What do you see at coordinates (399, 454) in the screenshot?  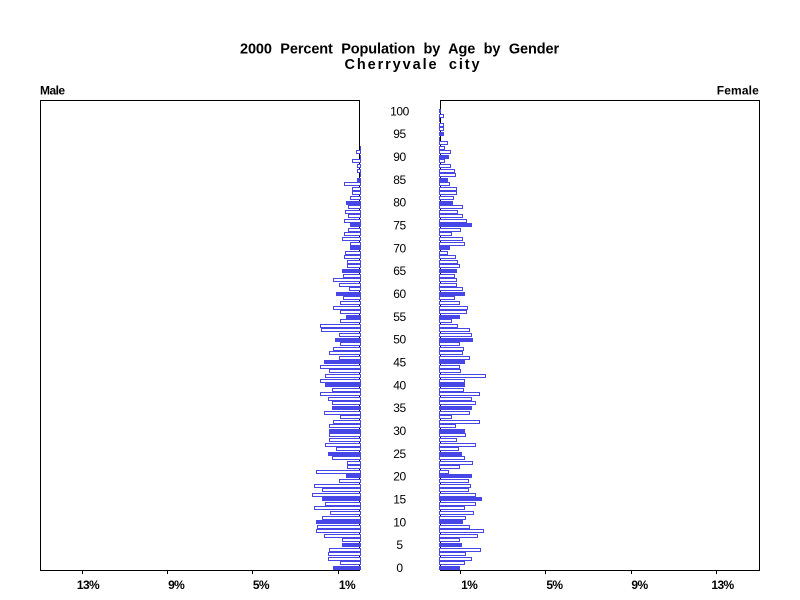 I see `svg-text: 25` at bounding box center [399, 454].